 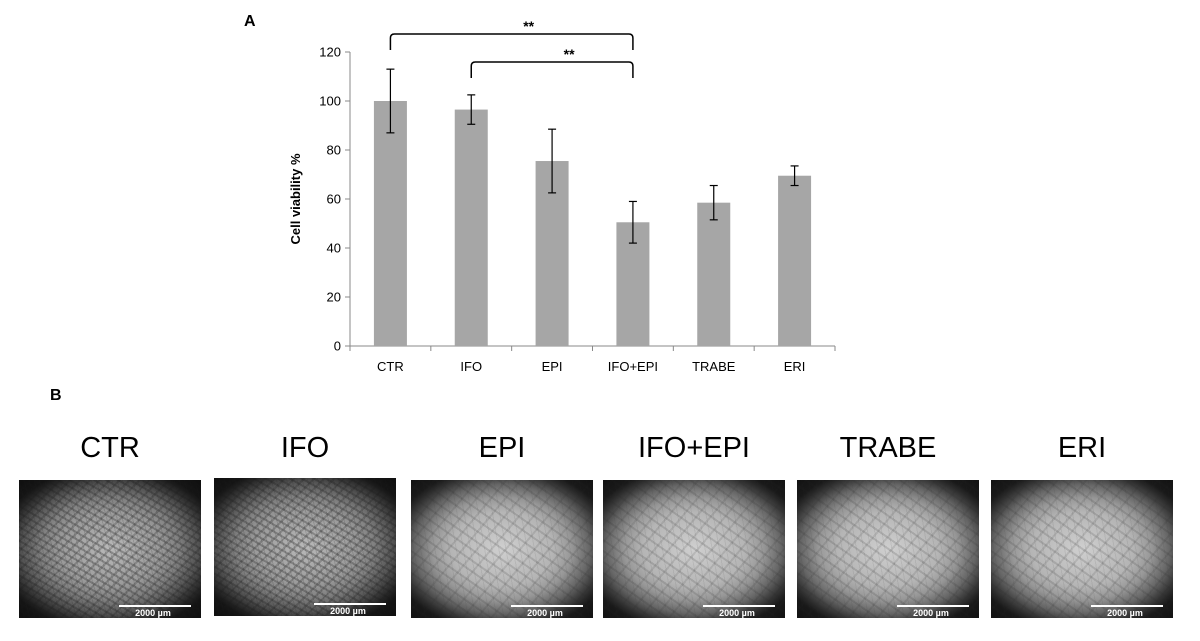 I want to click on y-axis: 0 20 40 60 80 100 120, so click(x=335, y=199).